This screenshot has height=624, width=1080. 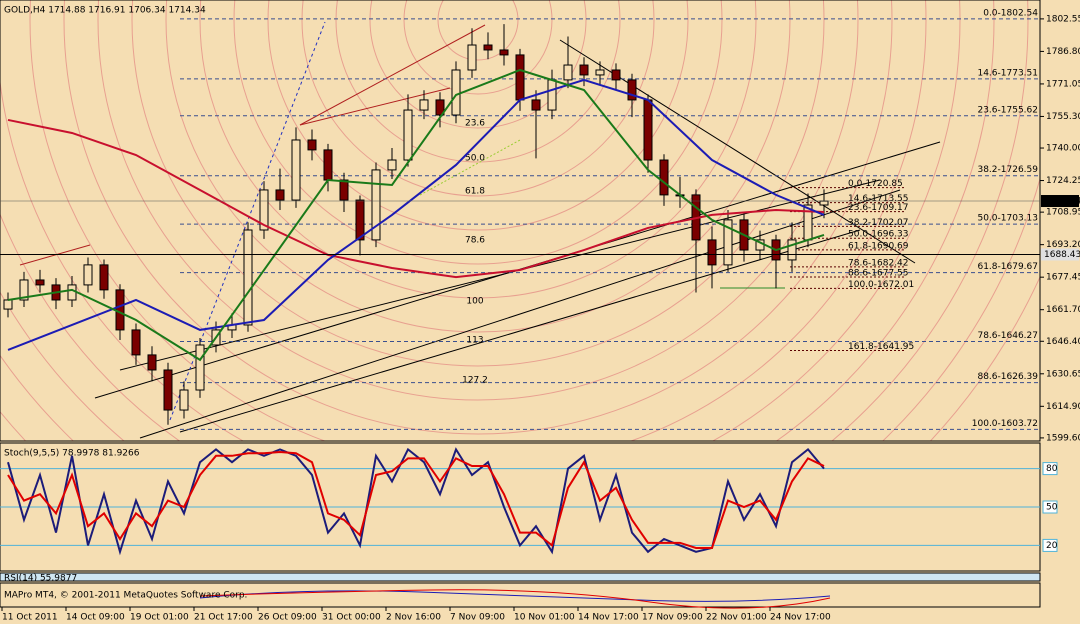 I want to click on x-tick-label: 22 Nov 01:00, so click(x=736, y=618).